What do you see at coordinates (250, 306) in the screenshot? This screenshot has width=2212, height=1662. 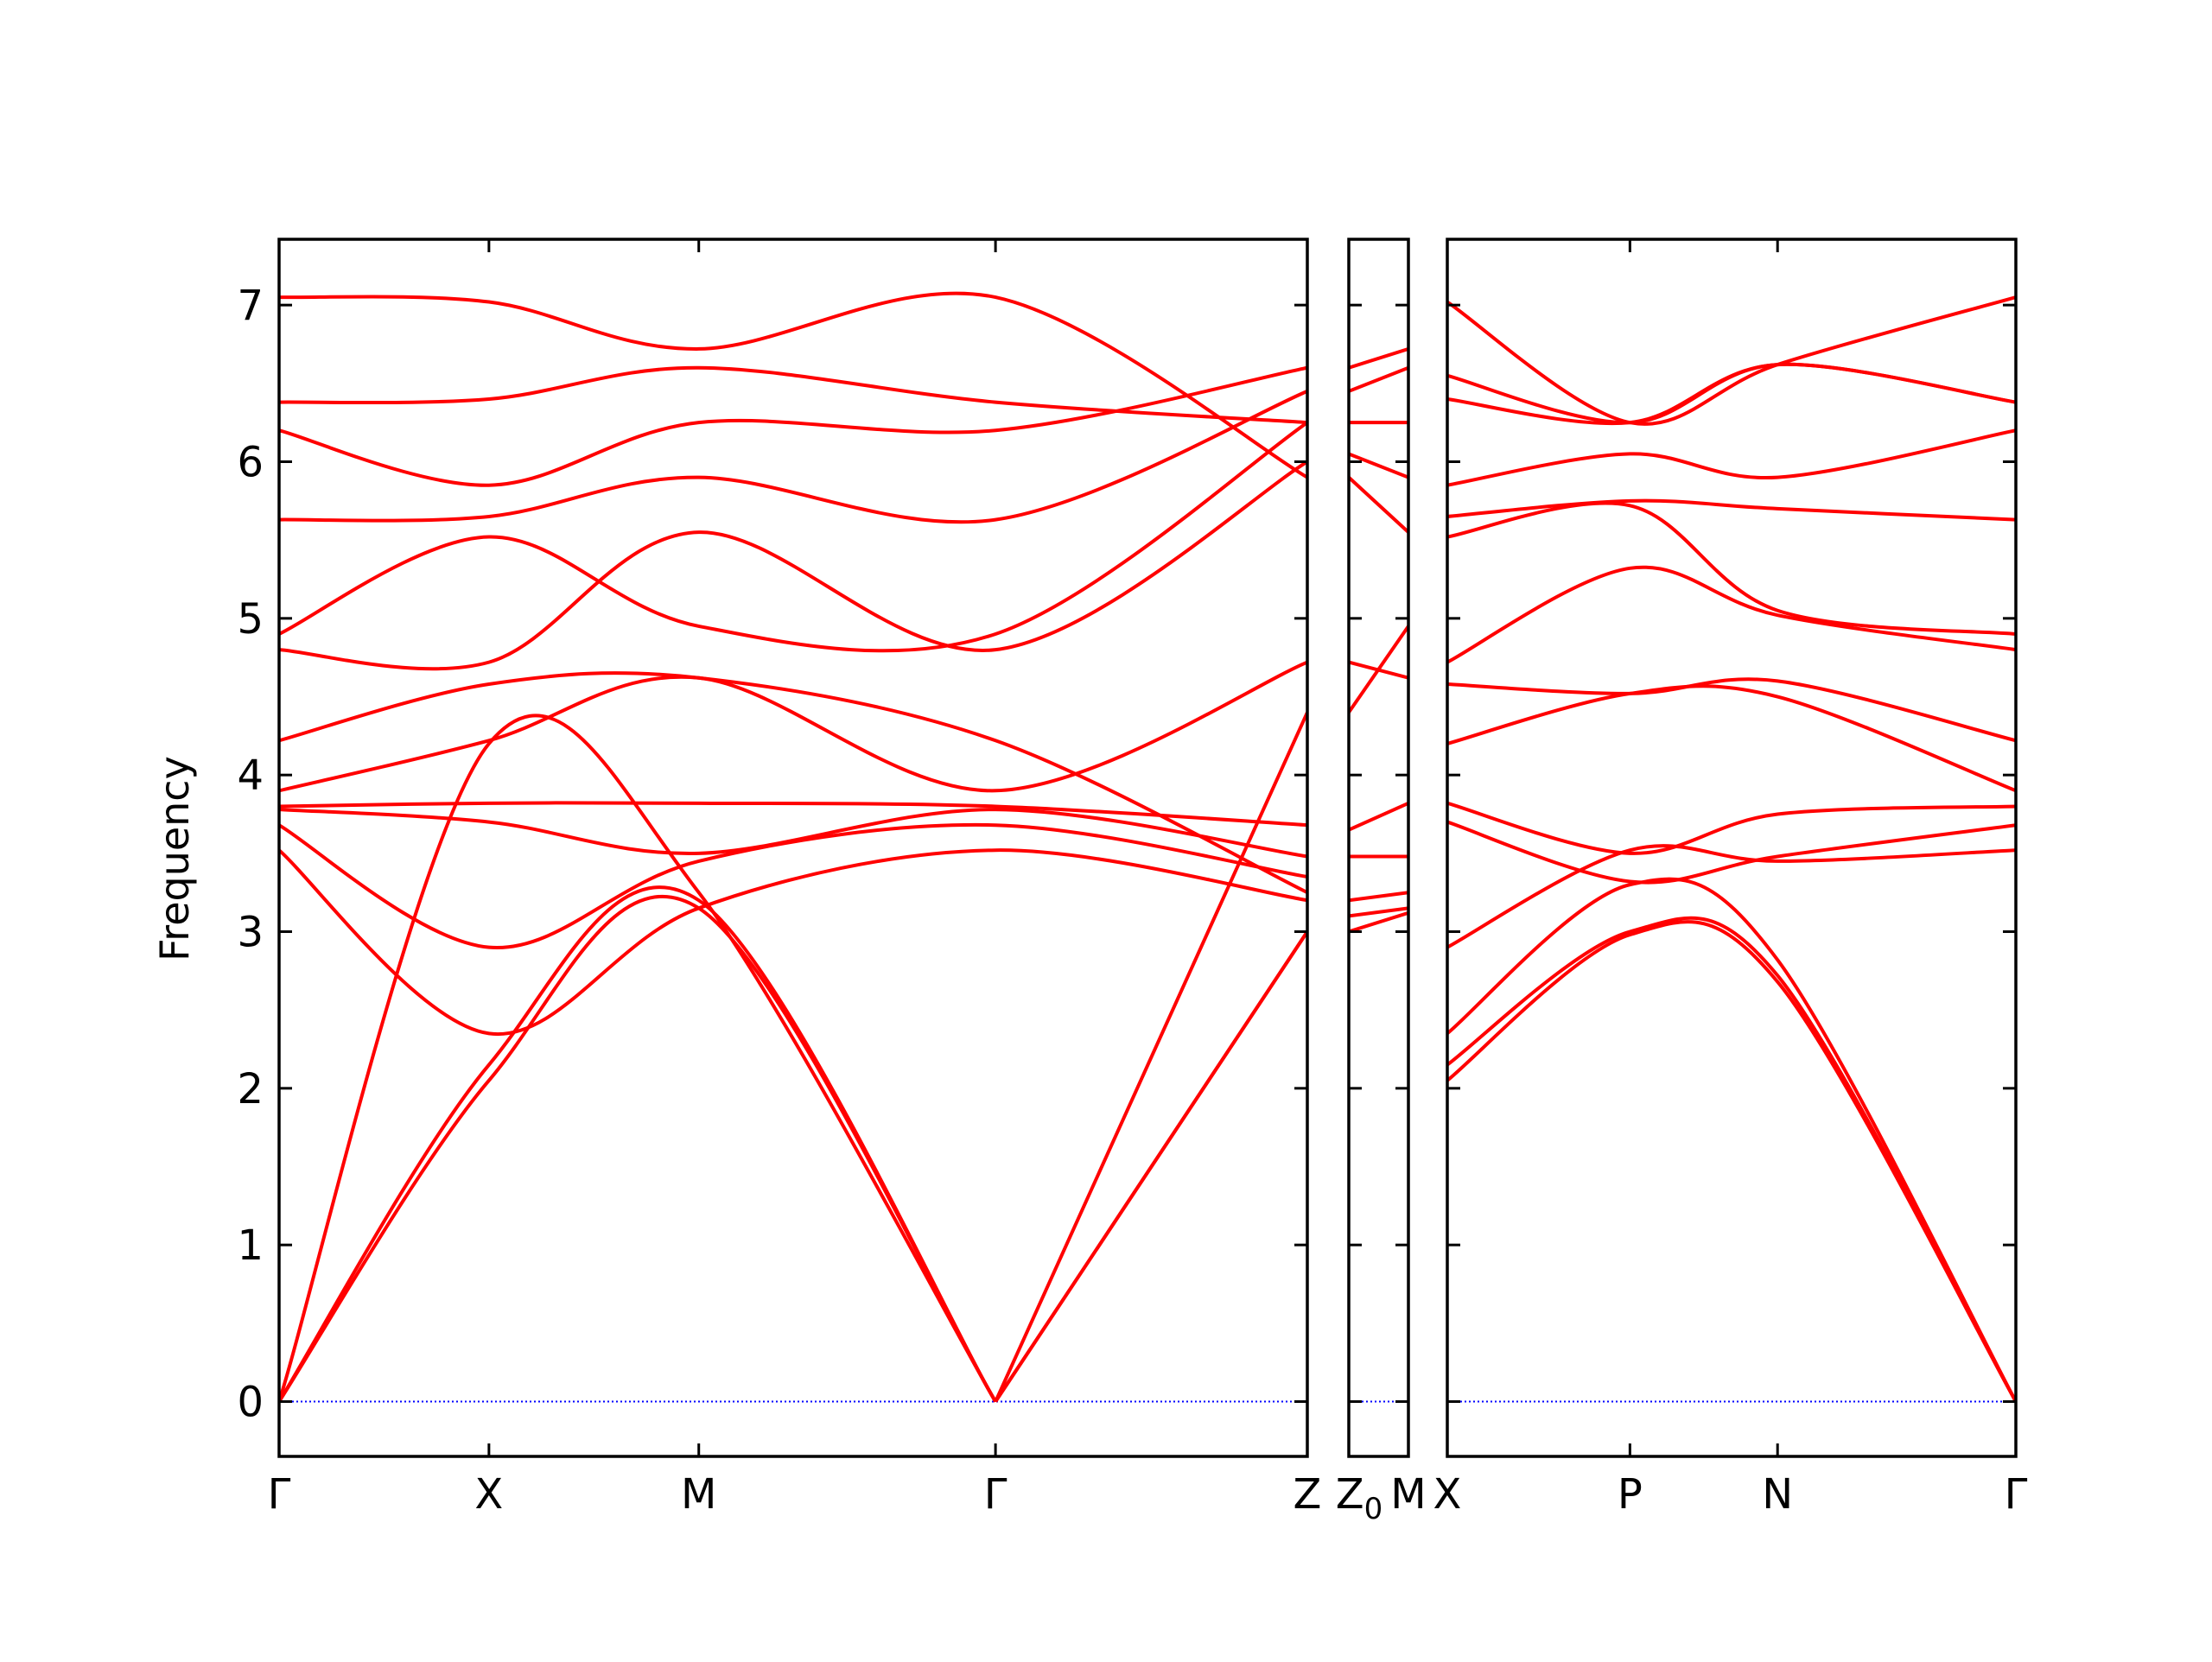 I see `y-tick-label: 7` at bounding box center [250, 306].